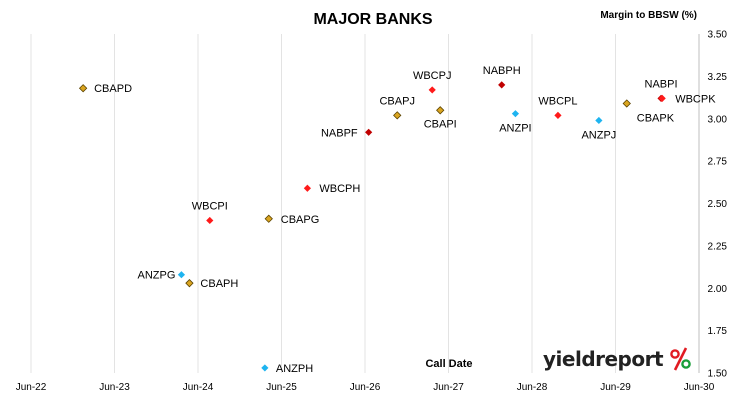 This screenshot has height=400, width=730. I want to click on y-tick-label: 2.50, so click(718, 204).